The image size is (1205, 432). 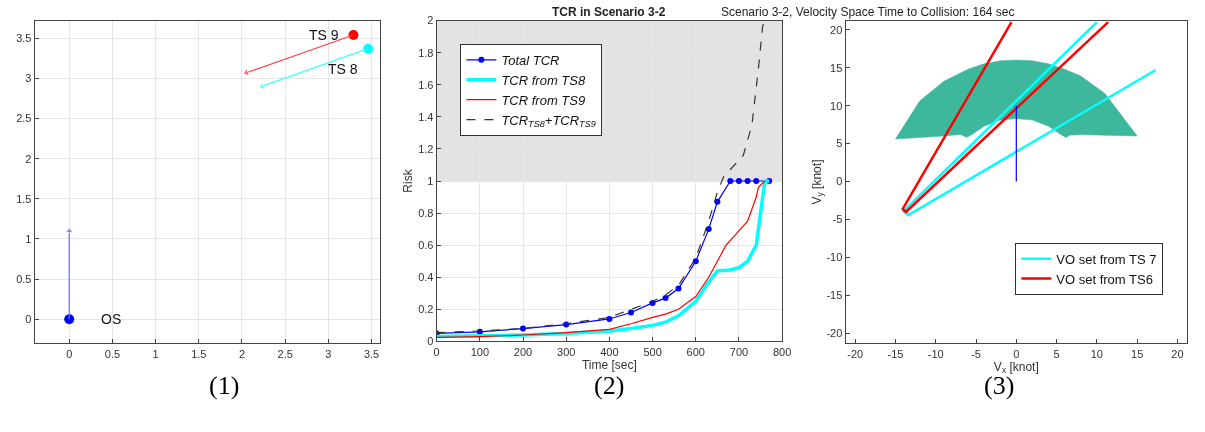 What do you see at coordinates (834, 333) in the screenshot?
I see `y-tick-label: -20` at bounding box center [834, 333].